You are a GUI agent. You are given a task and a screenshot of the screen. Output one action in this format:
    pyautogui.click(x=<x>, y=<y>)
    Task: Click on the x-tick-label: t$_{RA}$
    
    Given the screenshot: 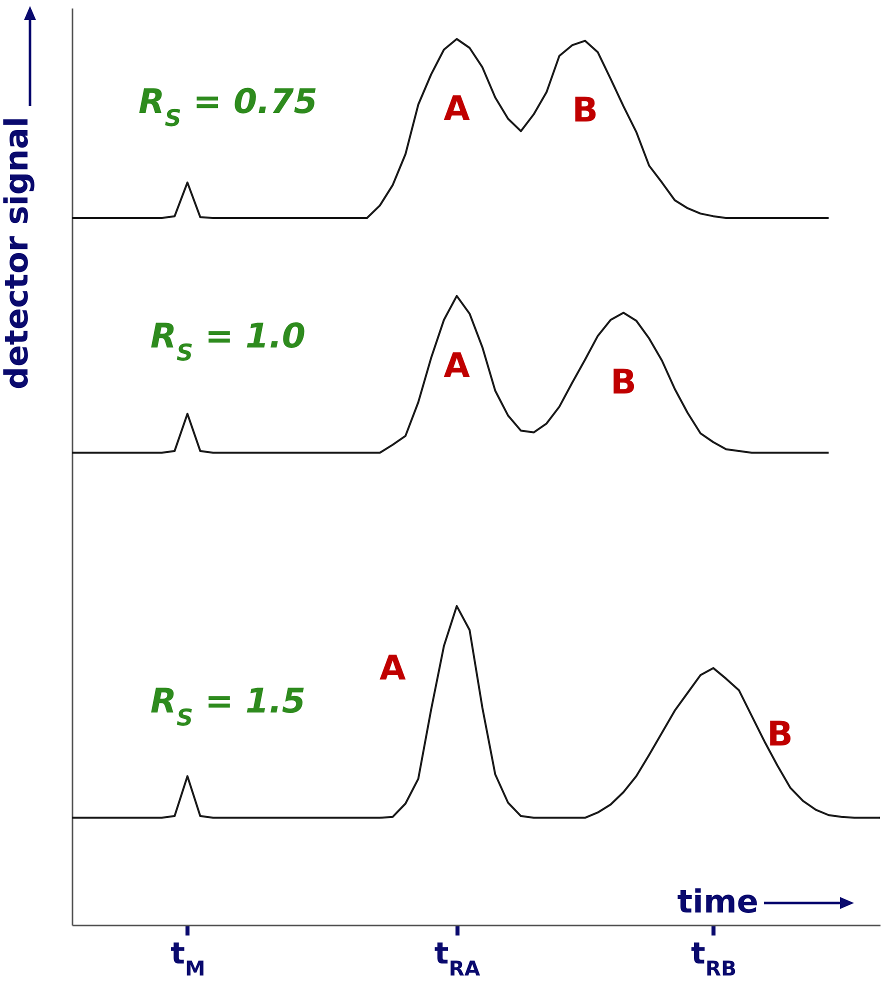 What is the action you would take?
    pyautogui.click(x=457, y=958)
    